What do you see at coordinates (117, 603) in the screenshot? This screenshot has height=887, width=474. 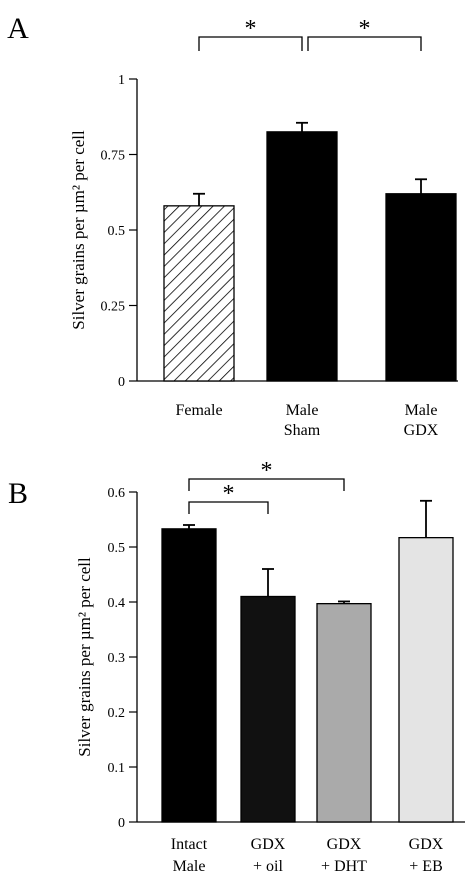 I see `y-tick-label: 0.4` at bounding box center [117, 603].